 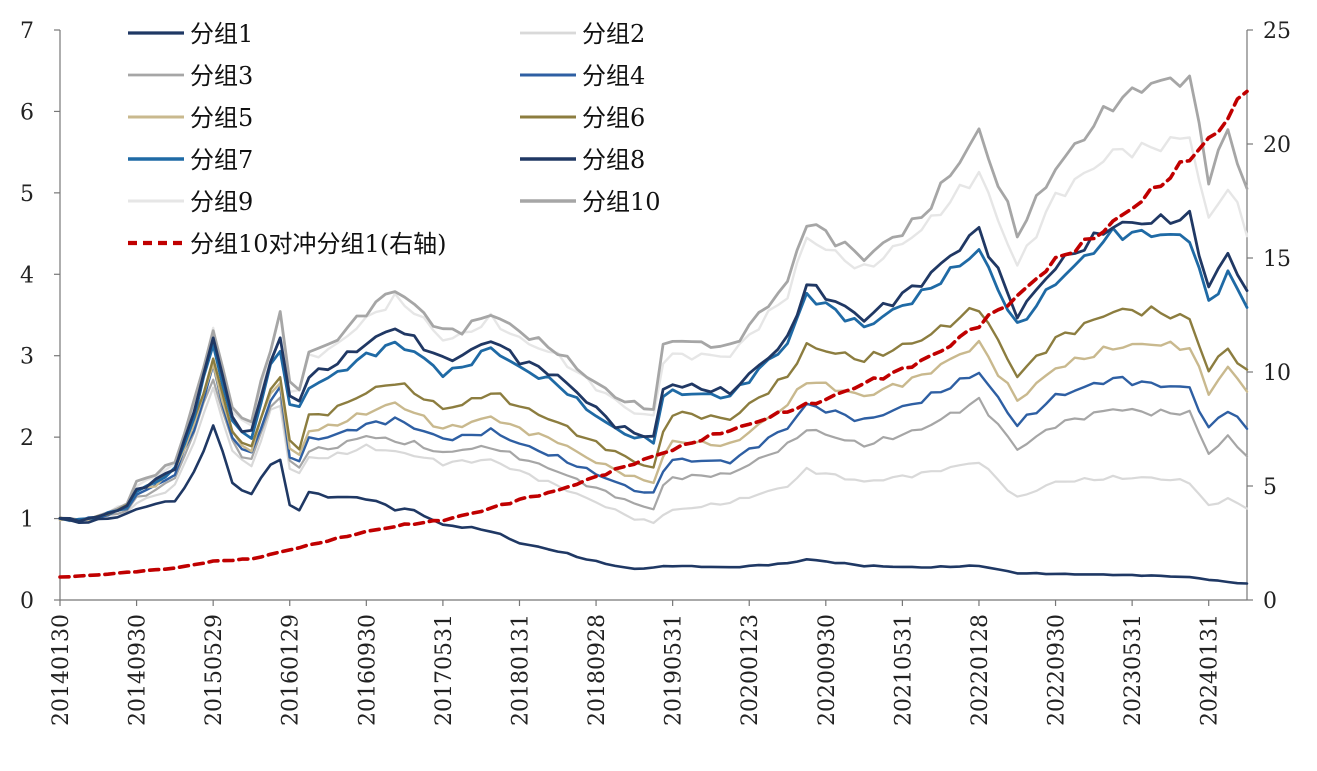 What do you see at coordinates (750, 670) in the screenshot?
I see `x-tick-label: 20200123` at bounding box center [750, 670].